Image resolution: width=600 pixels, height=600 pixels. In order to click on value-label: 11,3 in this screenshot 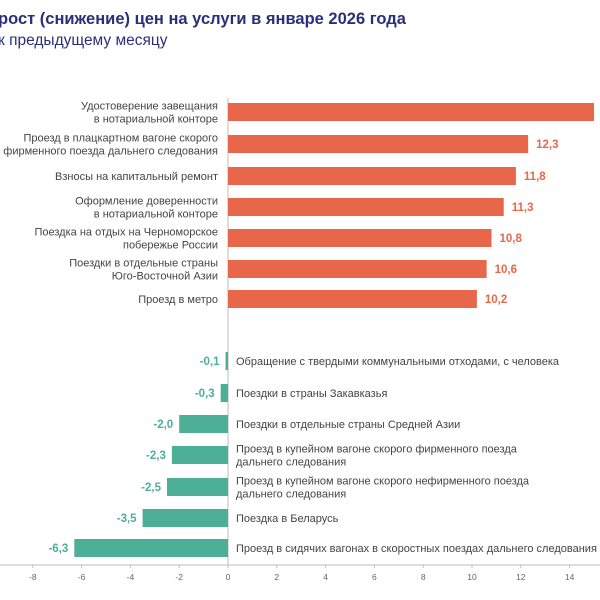, I will do `click(523, 208)`.